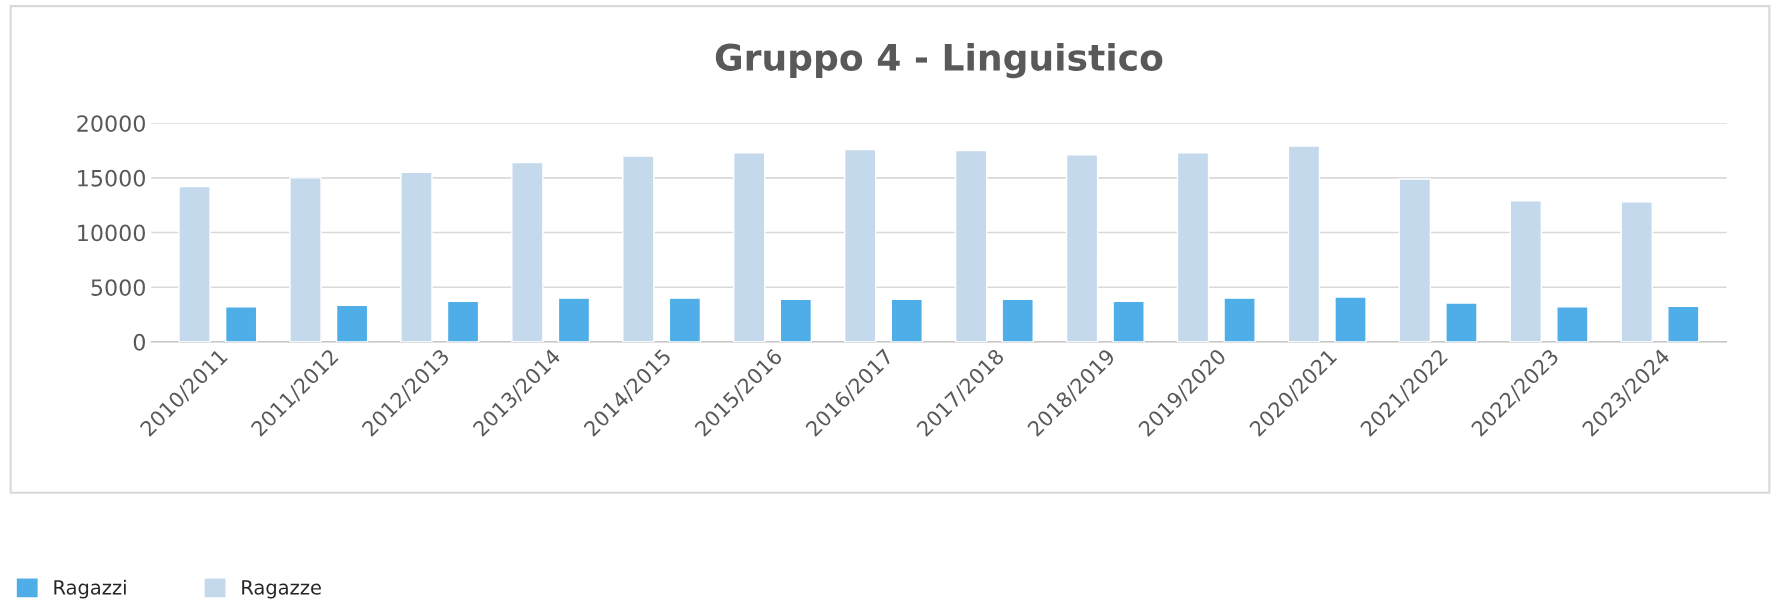  Describe the element at coordinates (139, 342) in the screenshot. I see `y-tick-label: 0` at that location.